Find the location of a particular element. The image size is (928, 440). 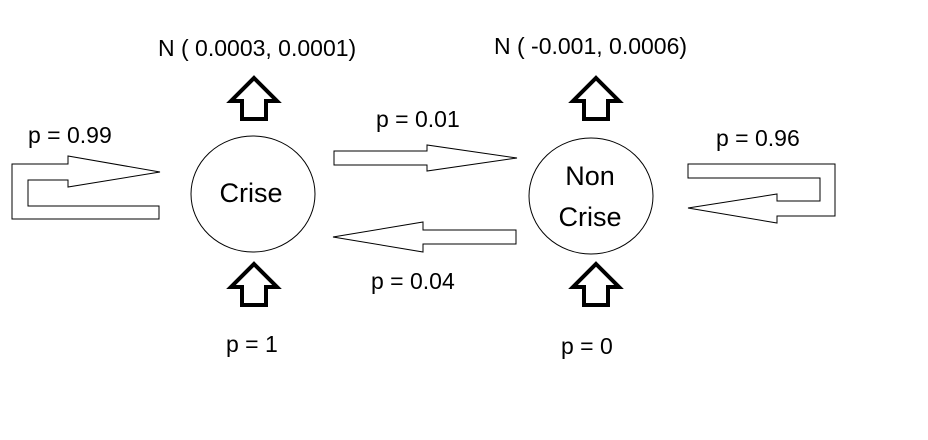

state-non-crise-label-line1: Non is located at coordinates (590, 176).